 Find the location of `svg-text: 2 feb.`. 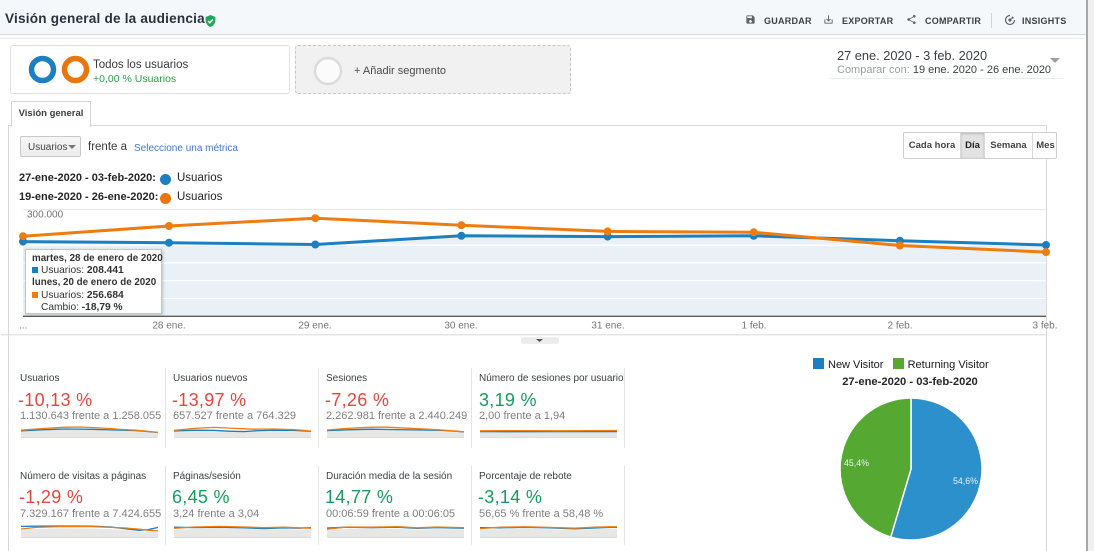

svg-text: 2 feb. is located at coordinates (899, 326).